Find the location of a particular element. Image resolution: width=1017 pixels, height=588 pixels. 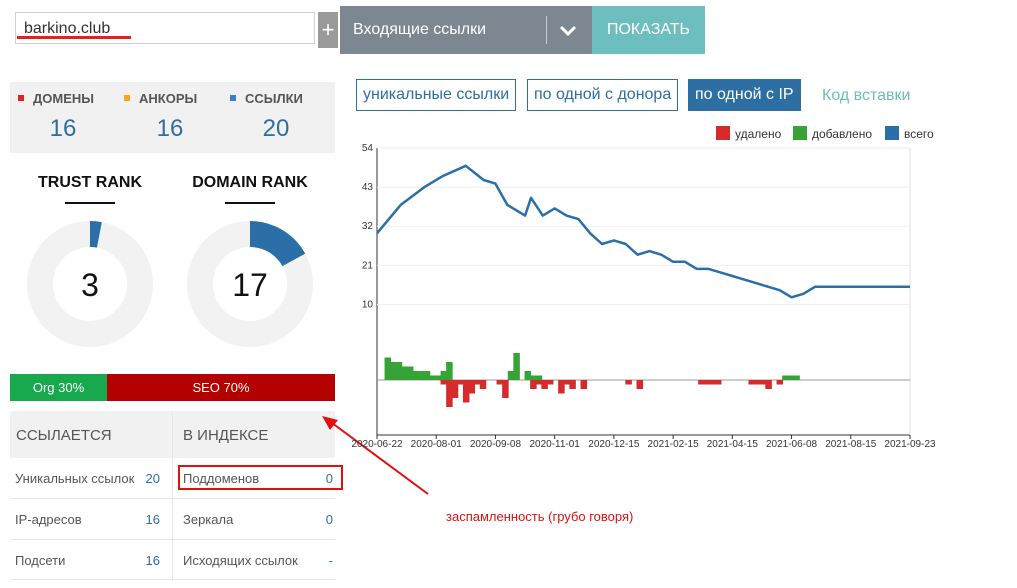

tab-one-per-ip: по одной с IP is located at coordinates (744, 95).